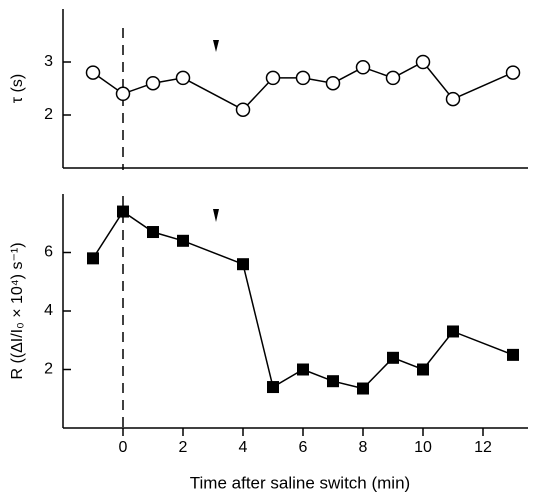 This screenshot has width=540, height=503. Describe the element at coordinates (17, 88) in the screenshot. I see `y-axis-label: τ (s)` at that location.